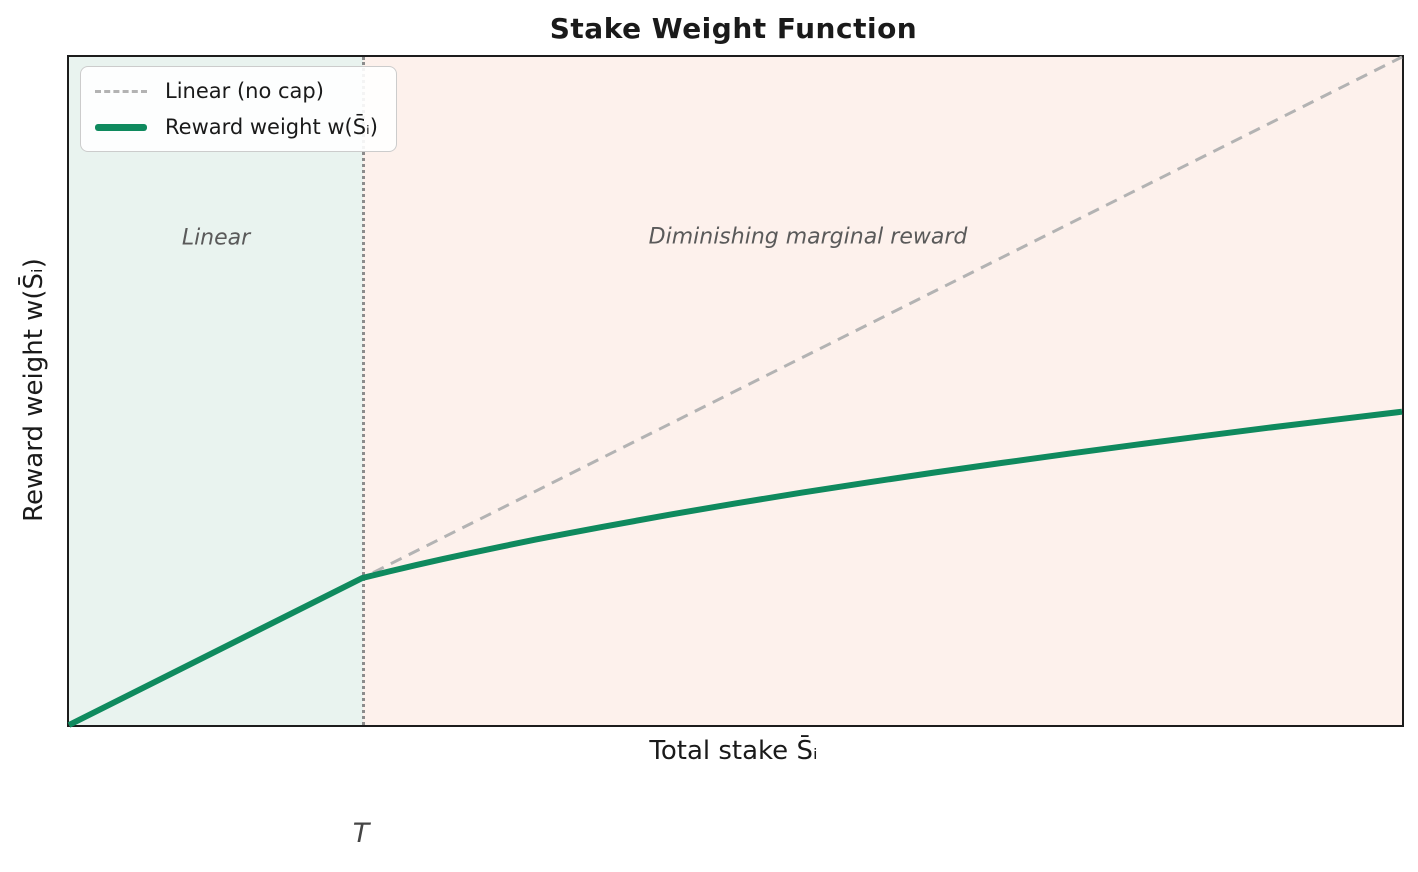 The image size is (1418, 872). Describe the element at coordinates (272, 127) in the screenshot. I see `legend-label-reward-weight: Reward weight w(S̄ᵢ)` at that location.